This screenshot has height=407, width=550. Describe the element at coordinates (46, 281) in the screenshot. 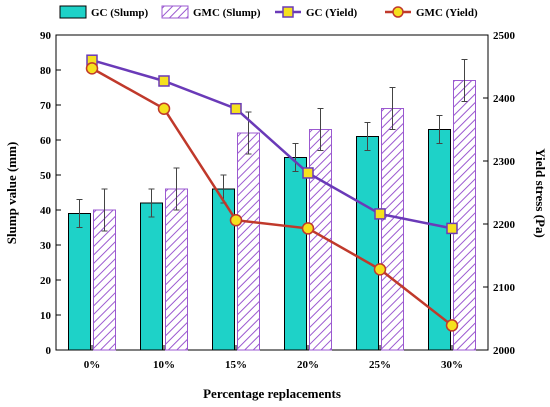

I see `y-tick-label: 20` at that location.